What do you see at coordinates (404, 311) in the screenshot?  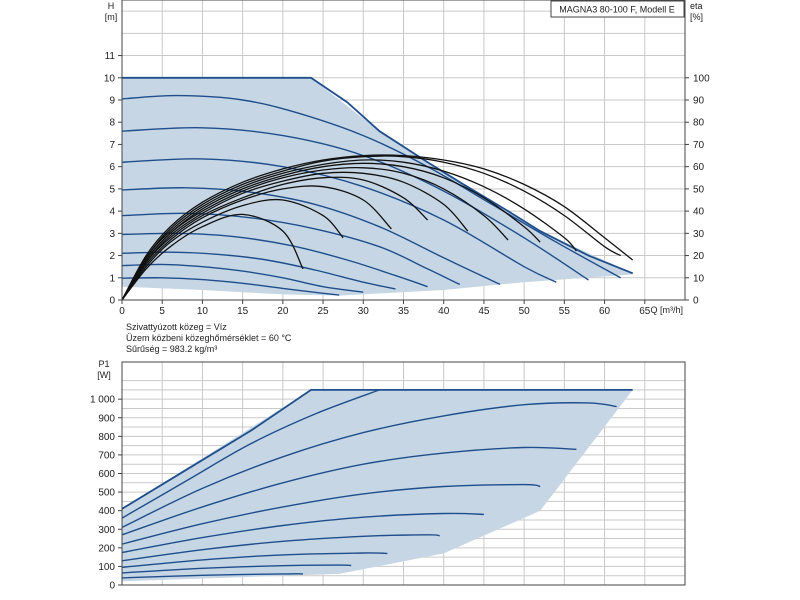 I see `x-tick-label: 35` at bounding box center [404, 311].